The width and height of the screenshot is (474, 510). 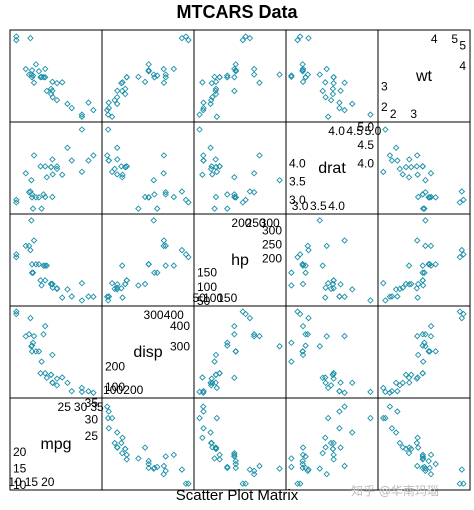 What do you see at coordinates (300, 206) in the screenshot?
I see `diagonal-tick-label: 3.0` at bounding box center [300, 206].